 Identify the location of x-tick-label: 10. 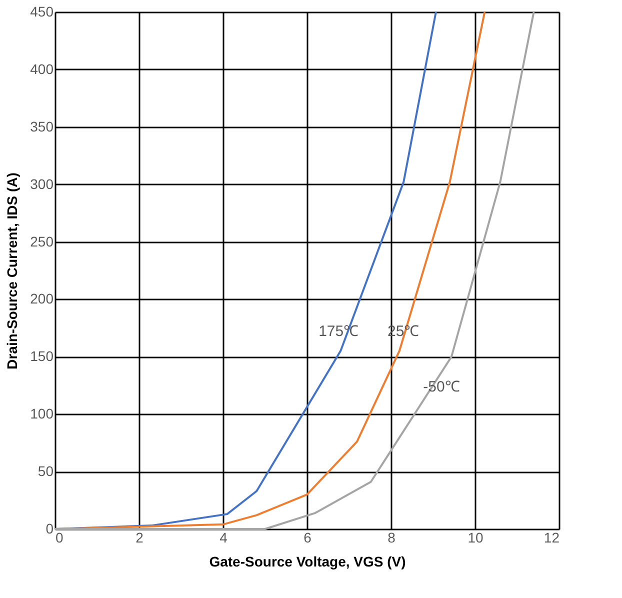
(476, 538).